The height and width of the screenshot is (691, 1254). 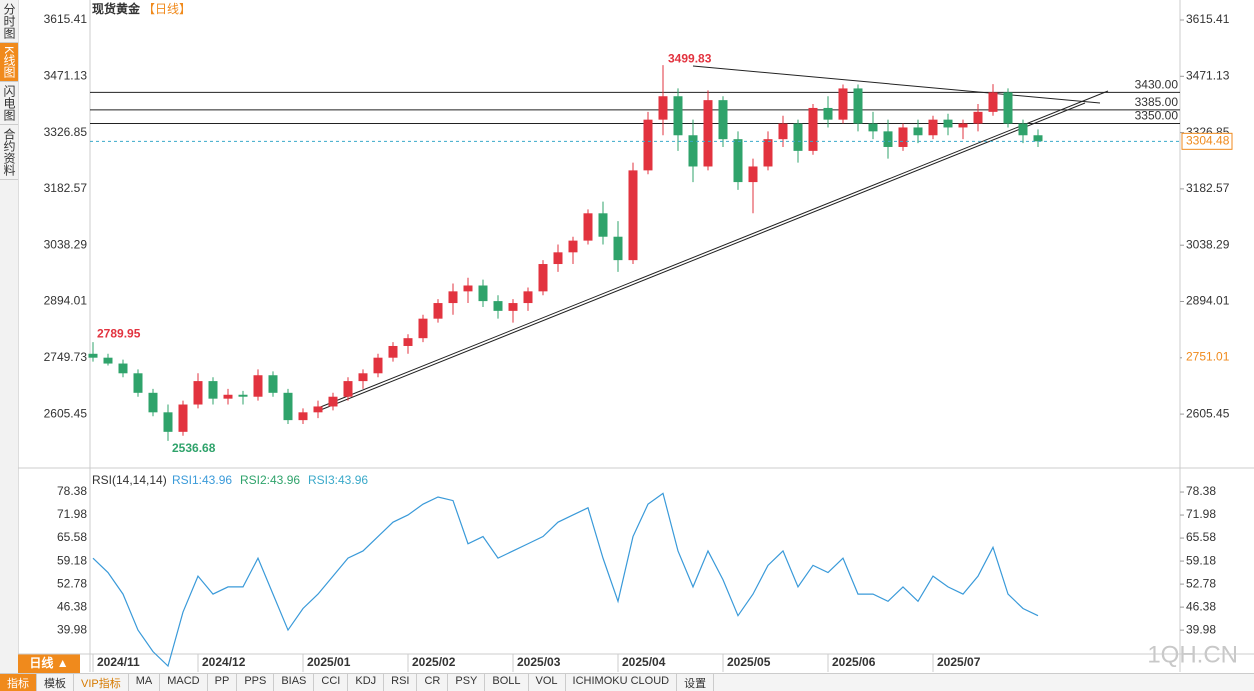 What do you see at coordinates (539, 662) in the screenshot?
I see `x-tick-label: 2025/03` at bounding box center [539, 662].